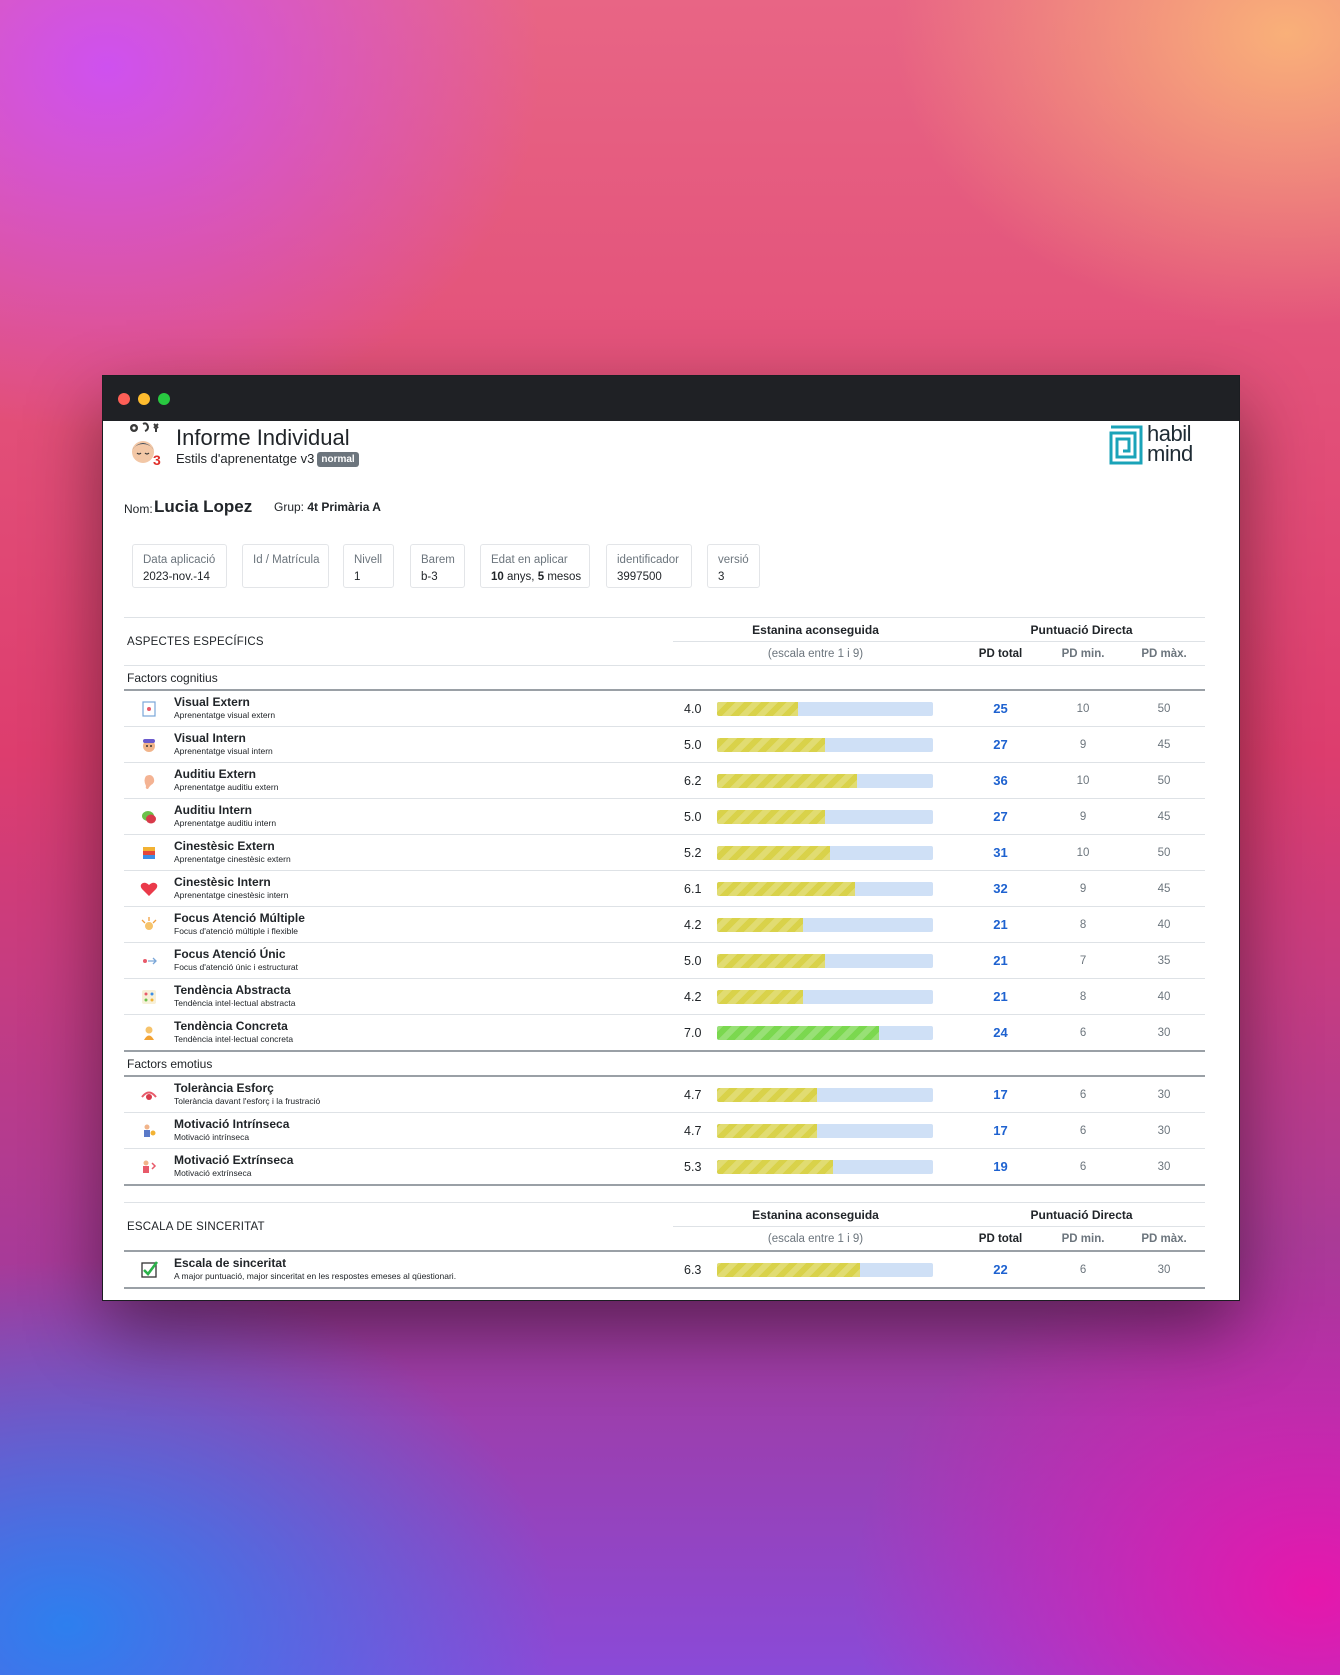 Image resolution: width=1340 pixels, height=1675 pixels. I want to click on minimize-window-button, so click(144, 399).